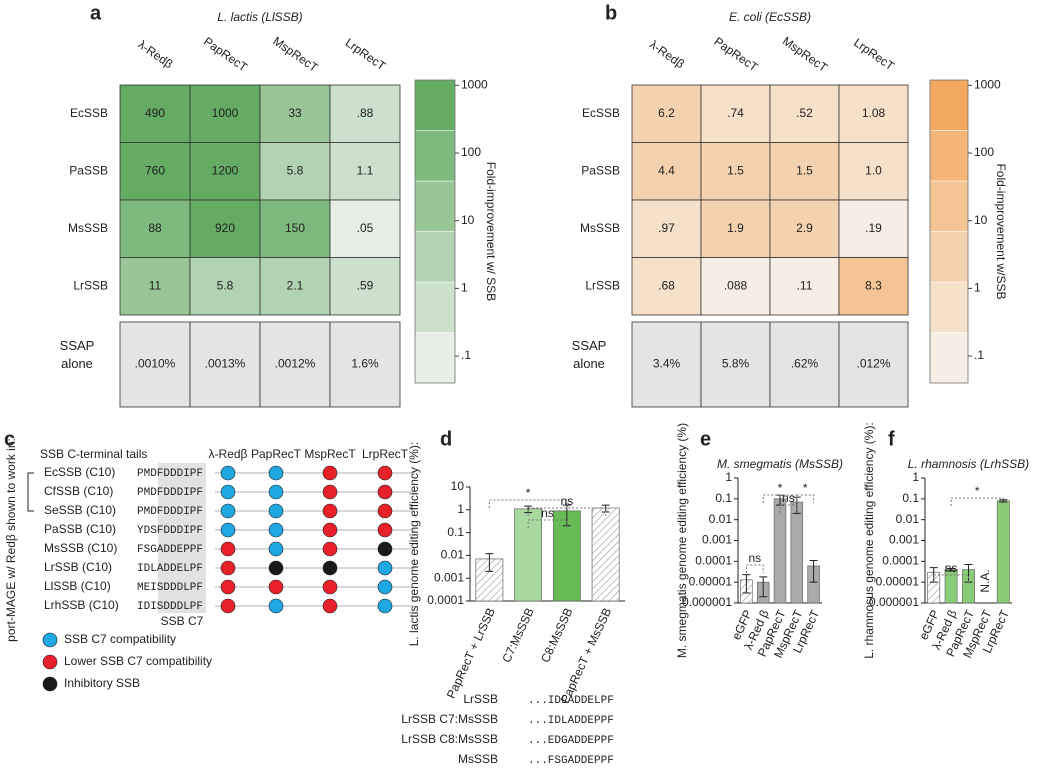 The image size is (1050, 773). Describe the element at coordinates (170, 569) in the screenshot. I see `row-tail: IDLADDELPF` at that location.